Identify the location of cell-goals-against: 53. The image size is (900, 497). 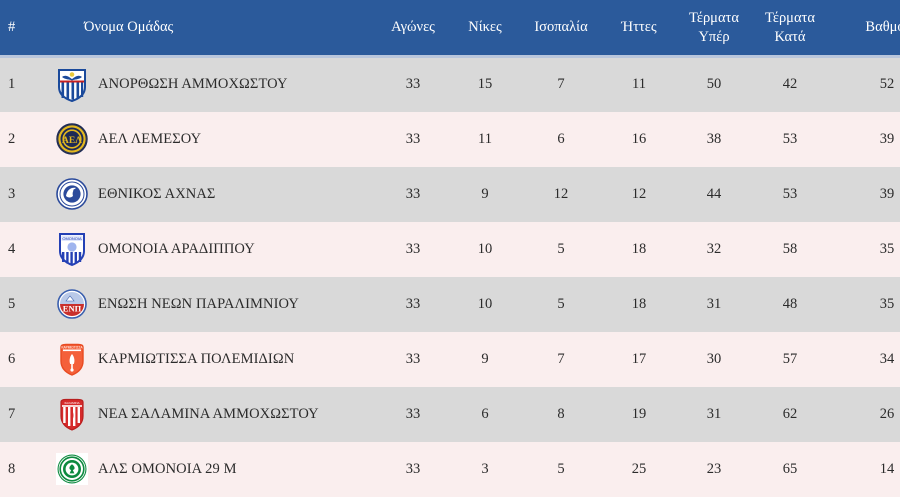
(790, 193).